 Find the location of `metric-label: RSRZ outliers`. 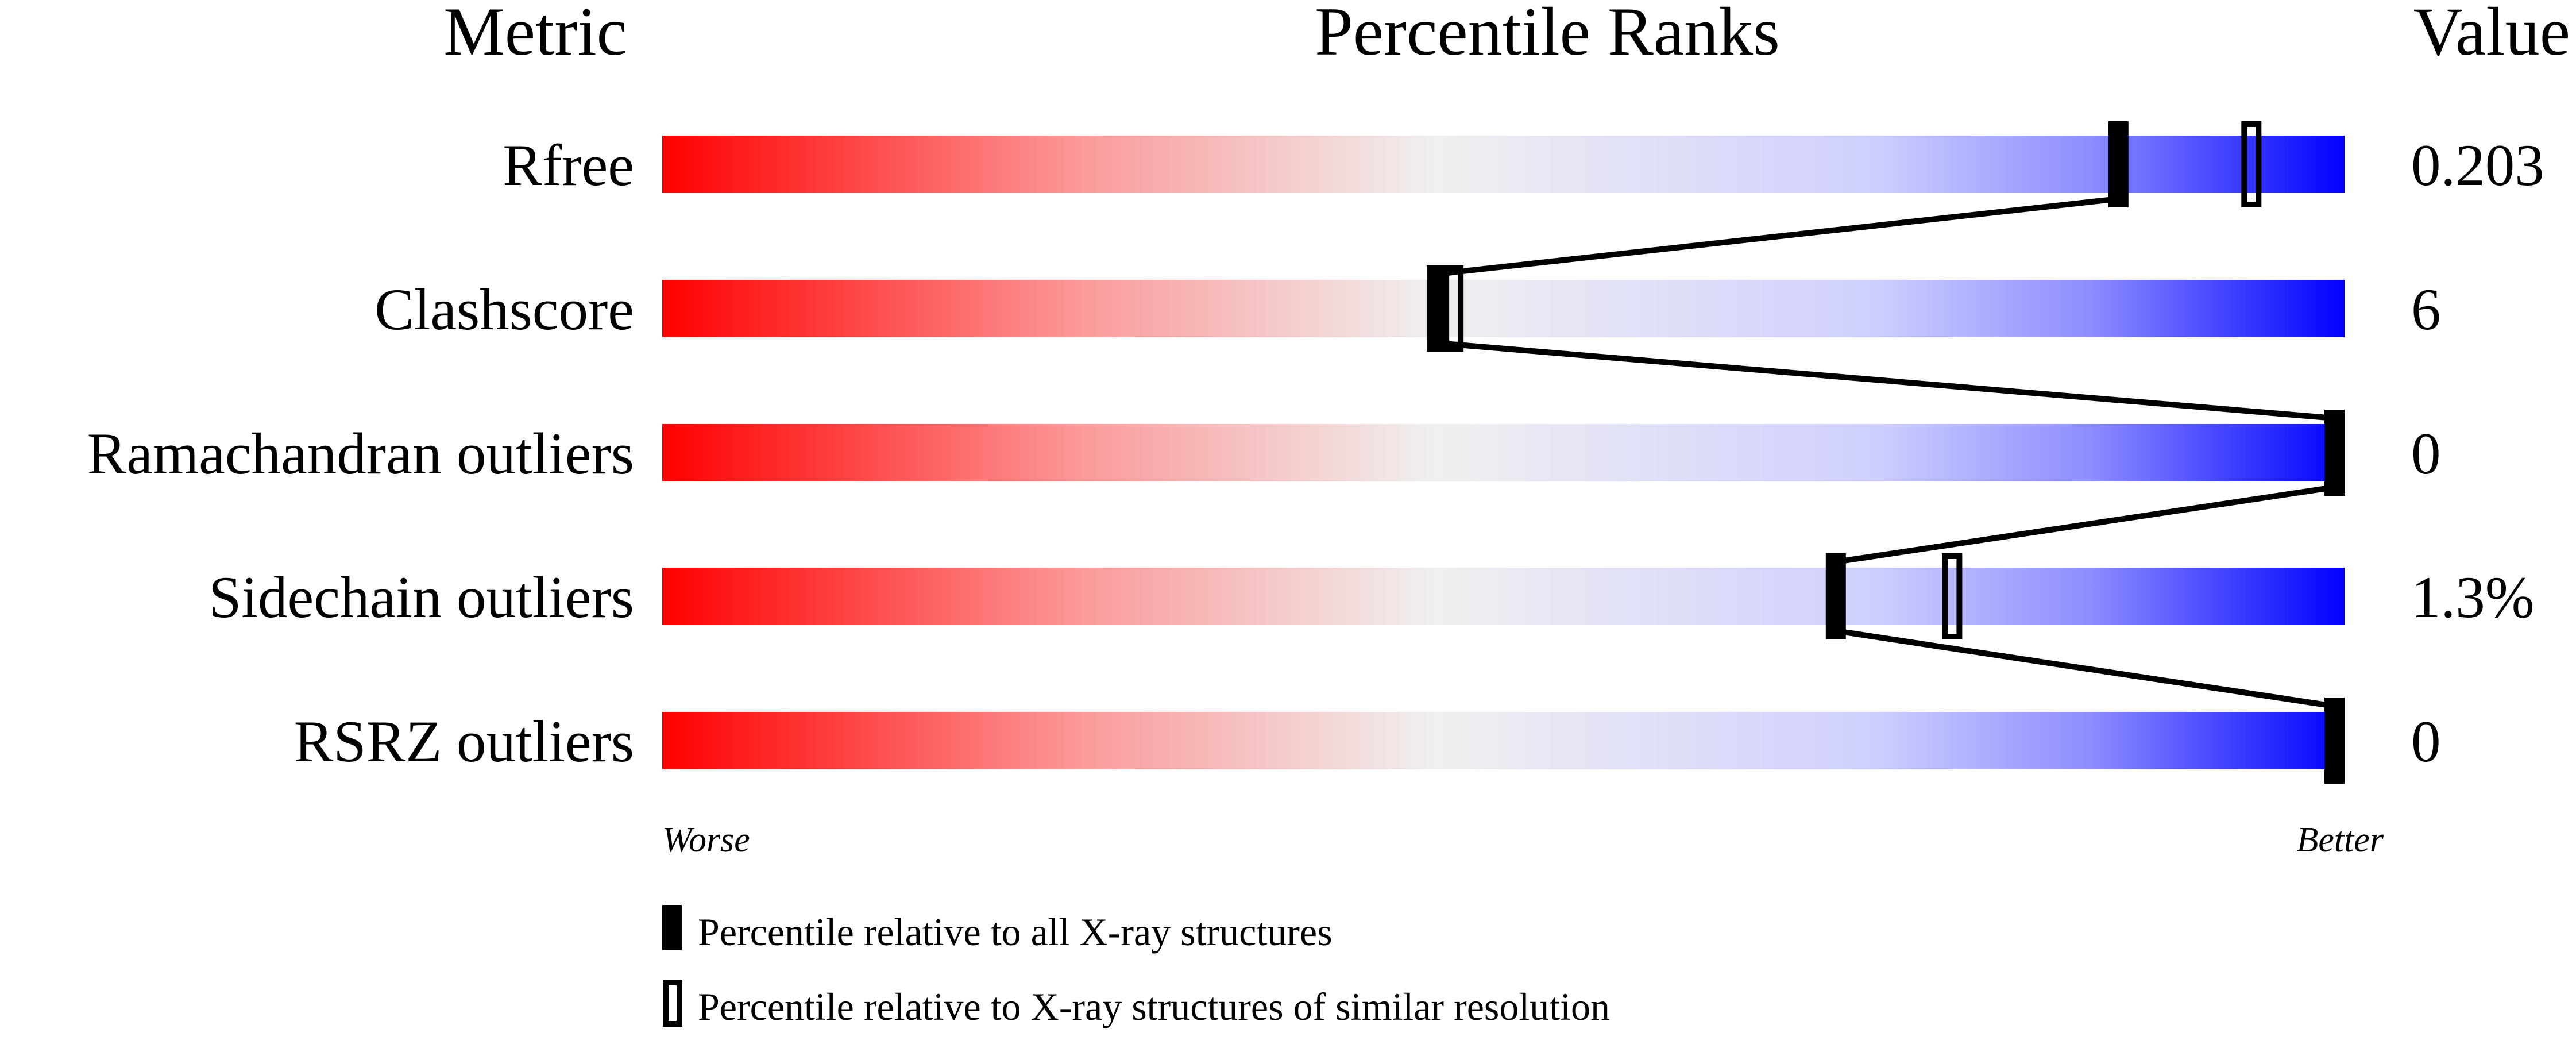

metric-label: RSRZ outliers is located at coordinates (464, 742).